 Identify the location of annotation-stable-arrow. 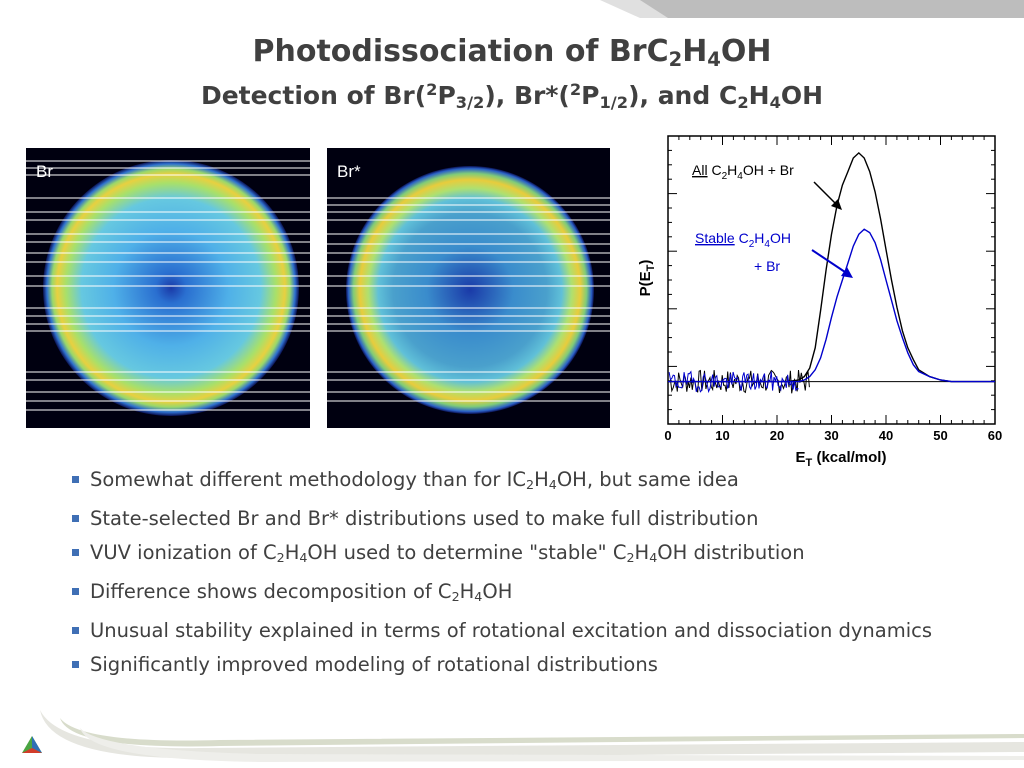
(830, 262).